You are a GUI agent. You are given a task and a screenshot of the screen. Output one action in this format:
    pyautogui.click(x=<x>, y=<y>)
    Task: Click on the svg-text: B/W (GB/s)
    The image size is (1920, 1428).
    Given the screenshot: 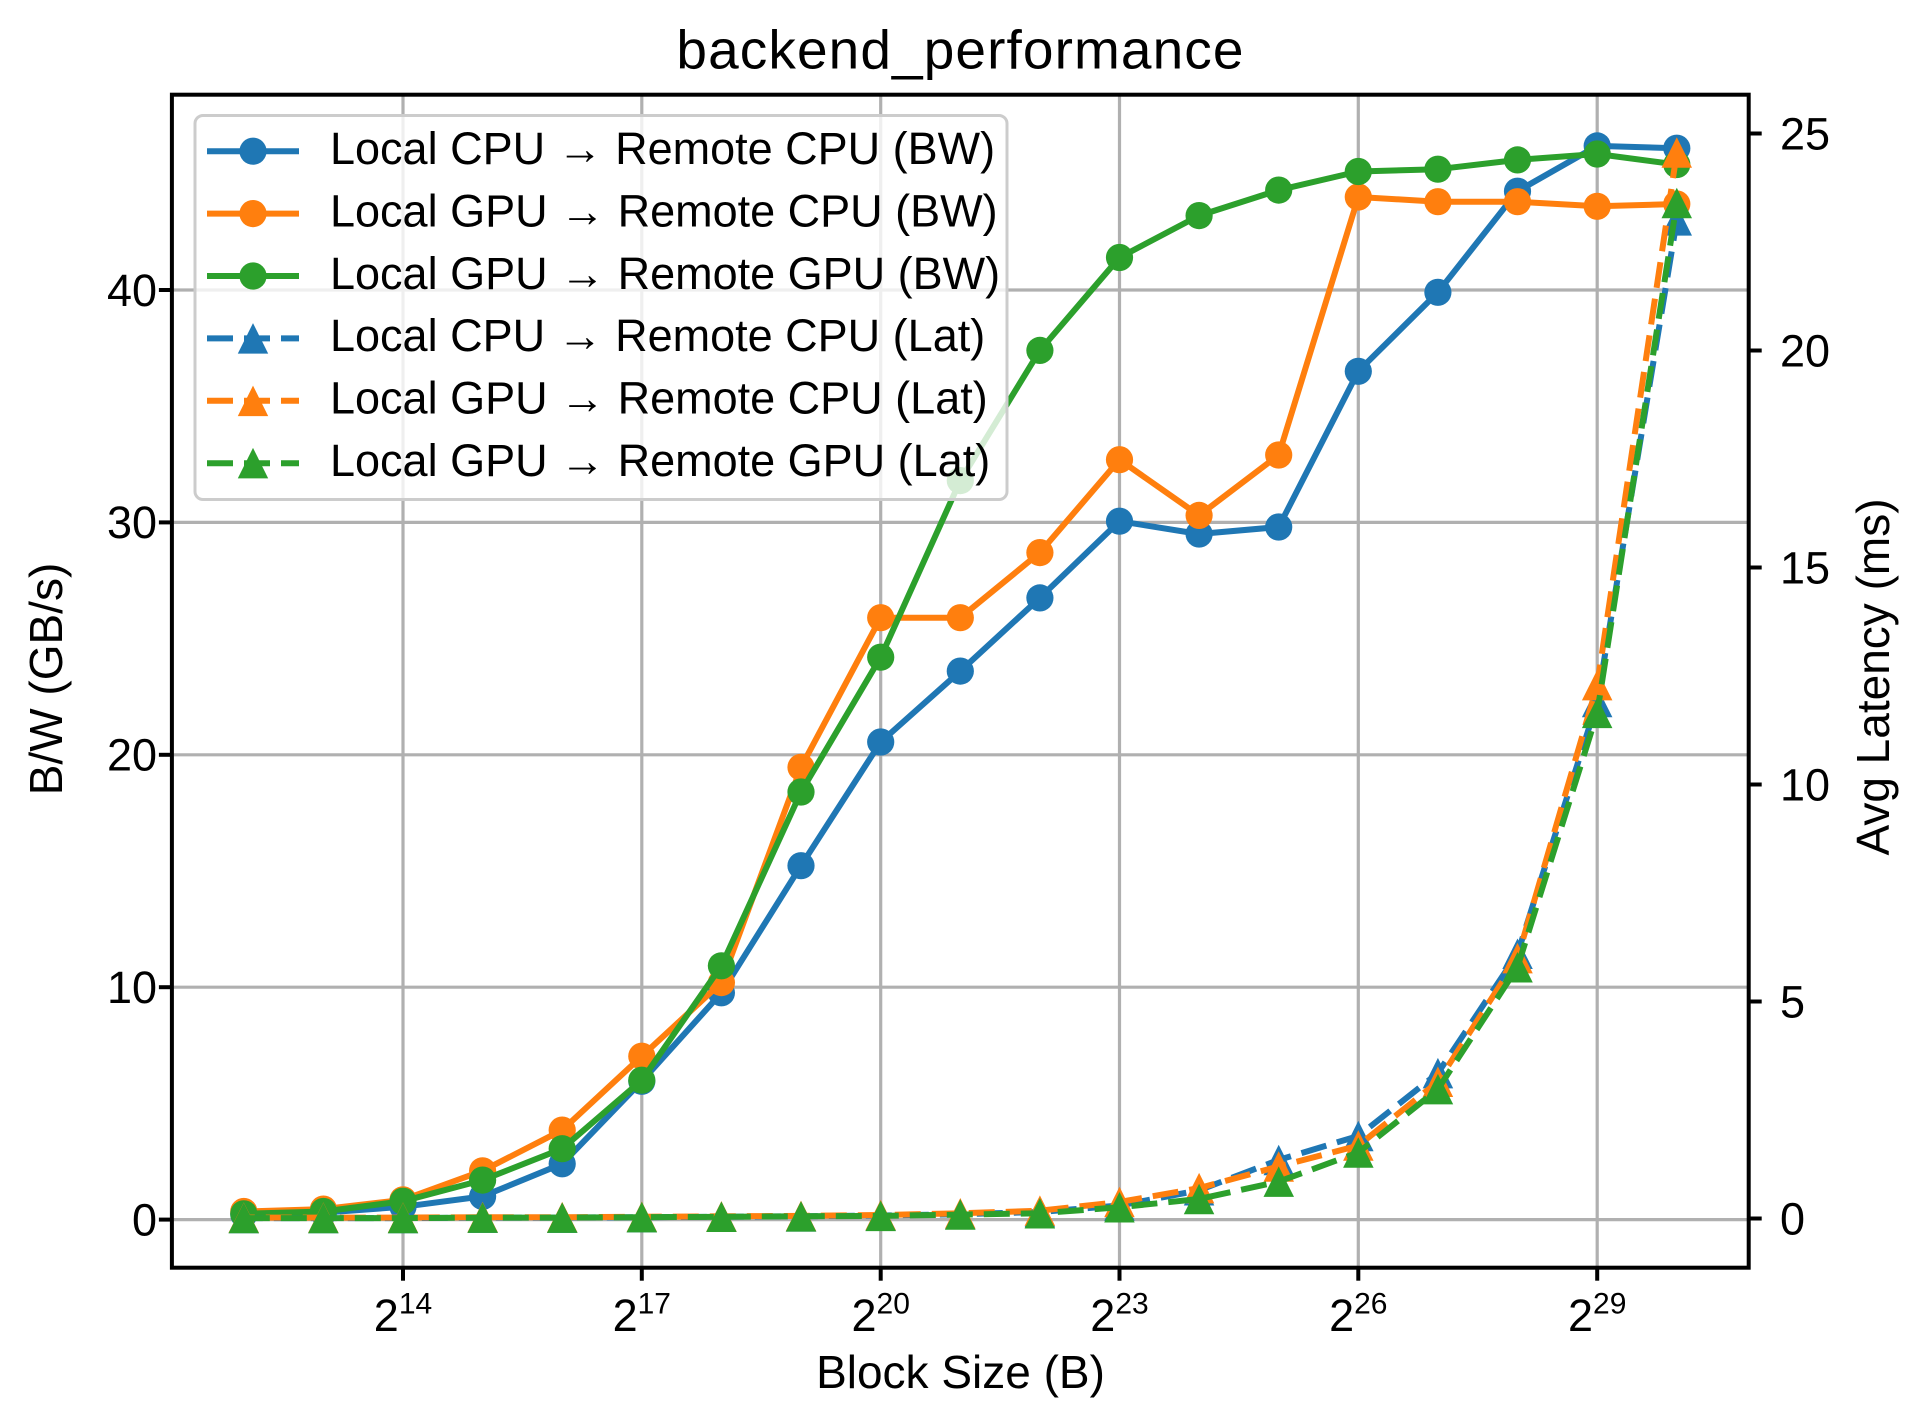 What is the action you would take?
    pyautogui.click(x=46, y=679)
    